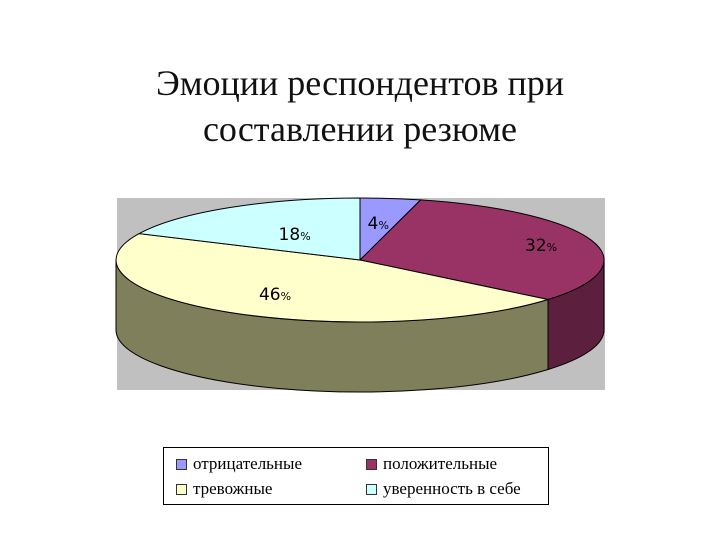 Image resolution: width=720 pixels, height=540 pixels. I want to click on legend-item-2: тревожные, so click(224, 489).